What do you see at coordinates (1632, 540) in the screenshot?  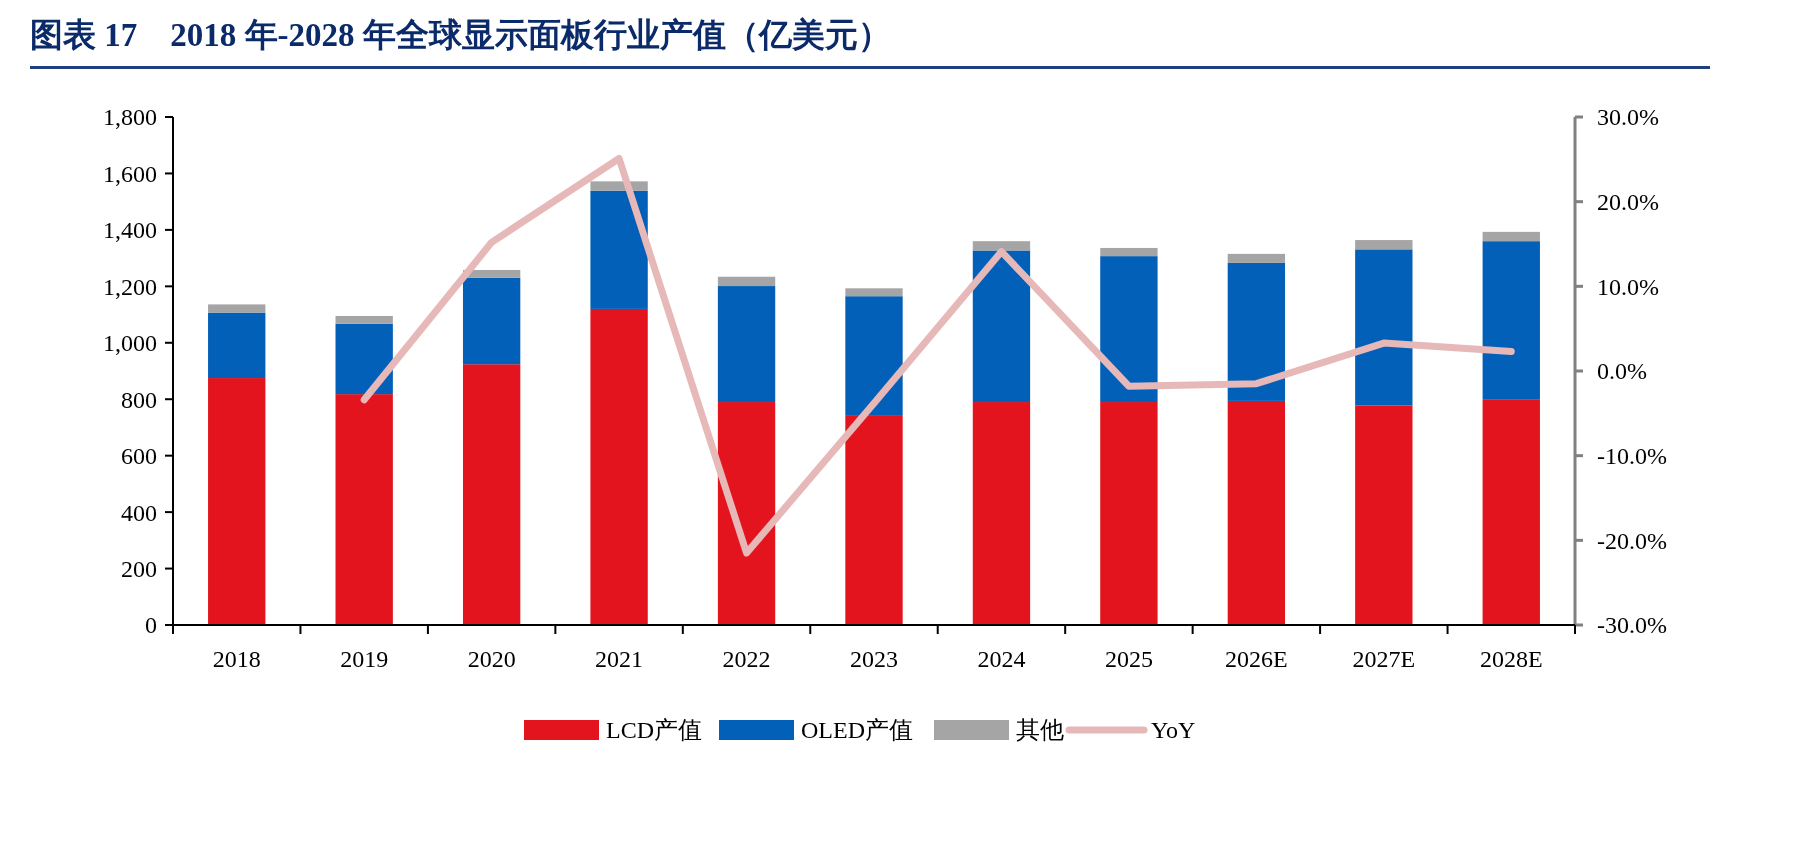 I see `y2-tick-label: -20.0%` at bounding box center [1632, 540].